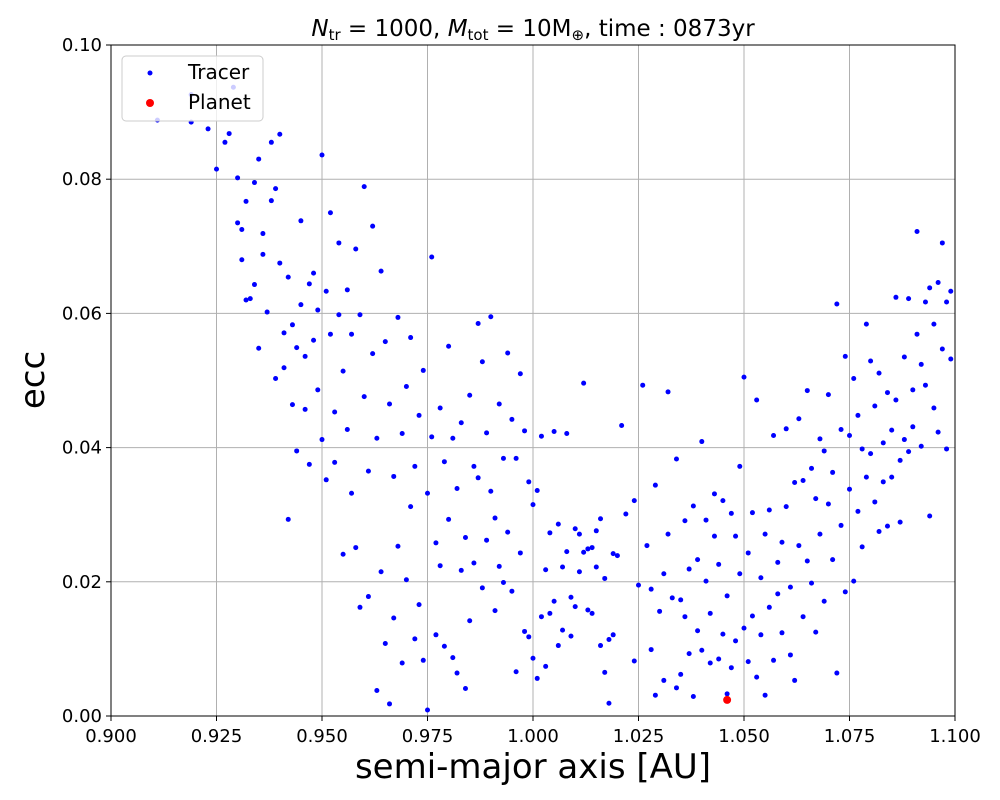  I want to click on y-tick-label: 0.00, so click(82, 716).